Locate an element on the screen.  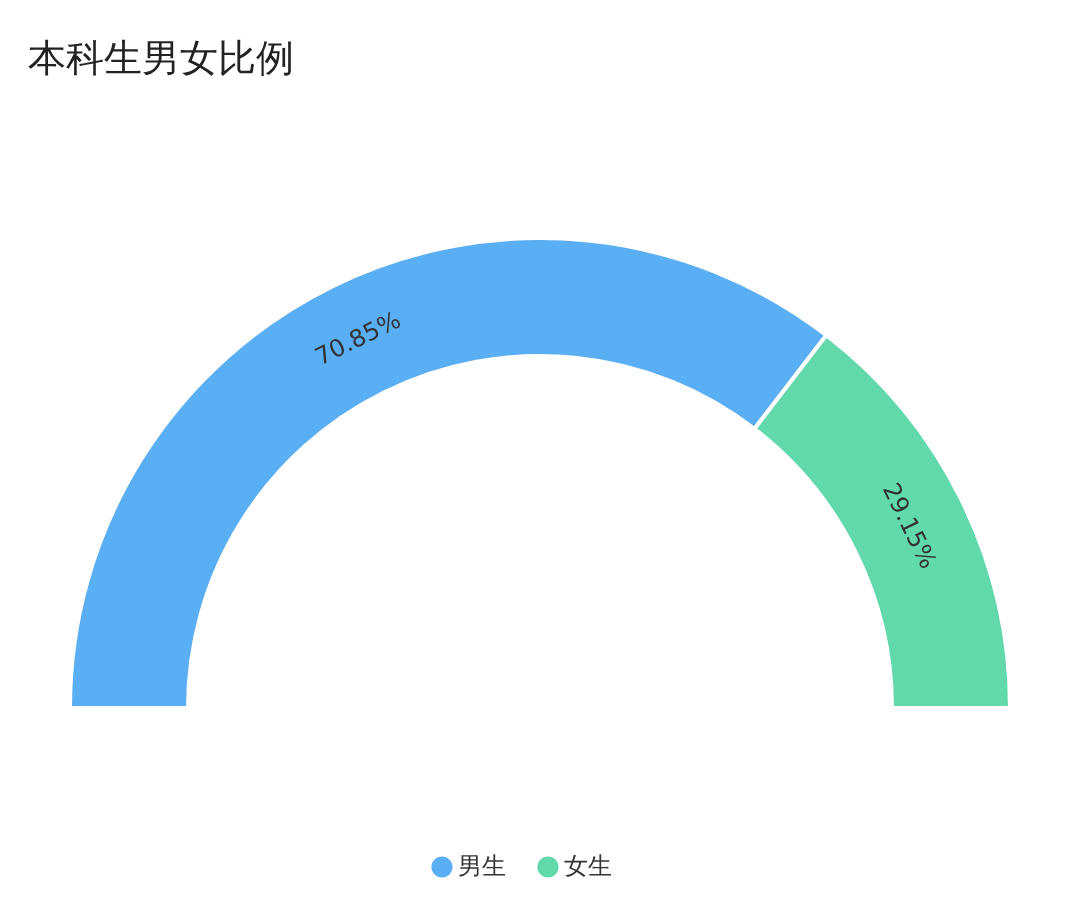
legend-label: 女生 is located at coordinates (588, 866).